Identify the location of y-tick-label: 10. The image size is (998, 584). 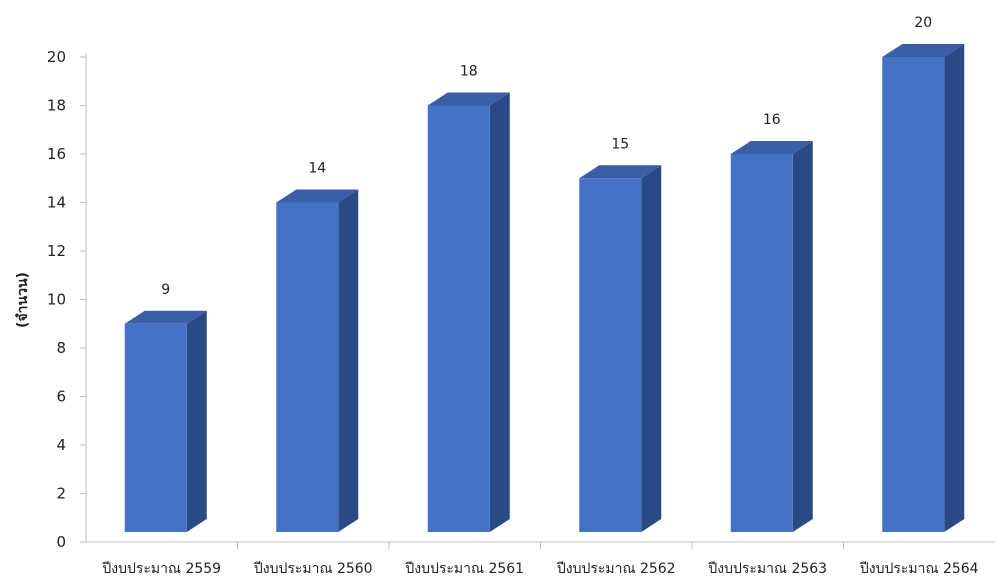
(56, 300).